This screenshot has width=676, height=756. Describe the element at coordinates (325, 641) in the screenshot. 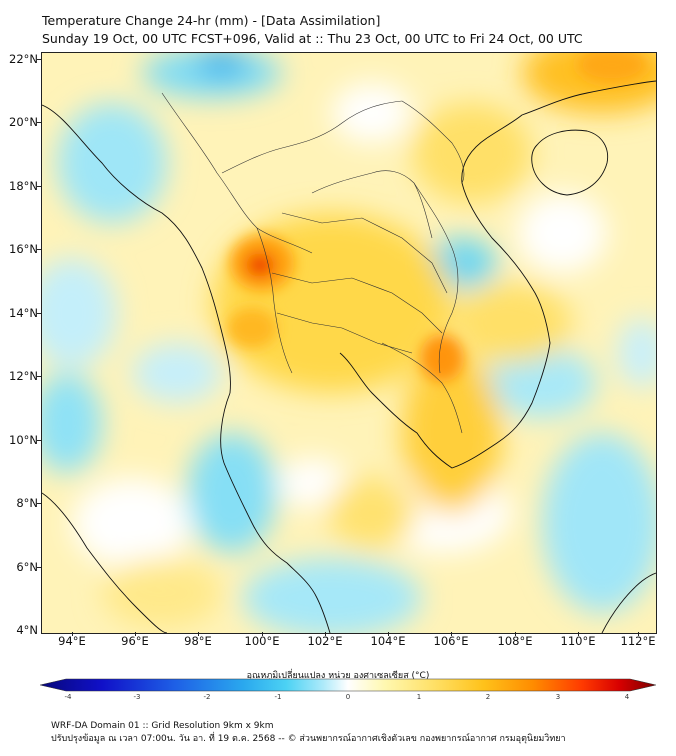

I see `lon-tick-label: 102°E` at that location.